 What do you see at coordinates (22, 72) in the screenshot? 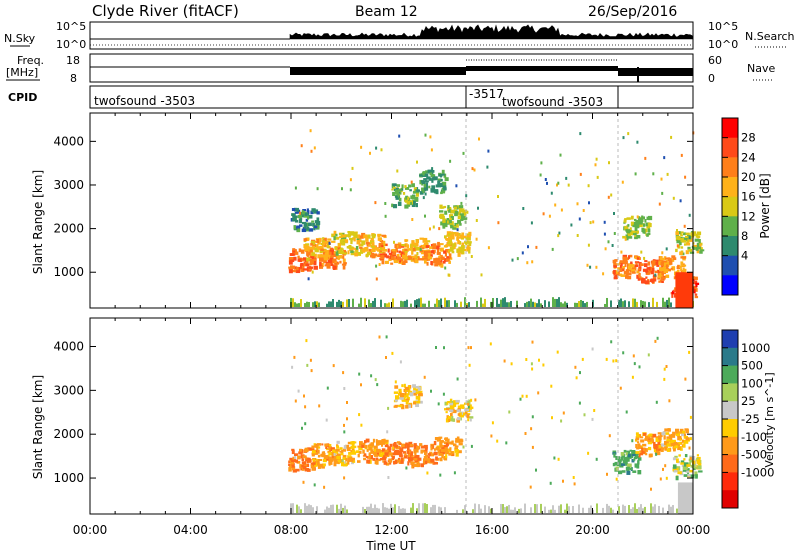
I see `freq-label-line2: [MHz]` at bounding box center [22, 72].